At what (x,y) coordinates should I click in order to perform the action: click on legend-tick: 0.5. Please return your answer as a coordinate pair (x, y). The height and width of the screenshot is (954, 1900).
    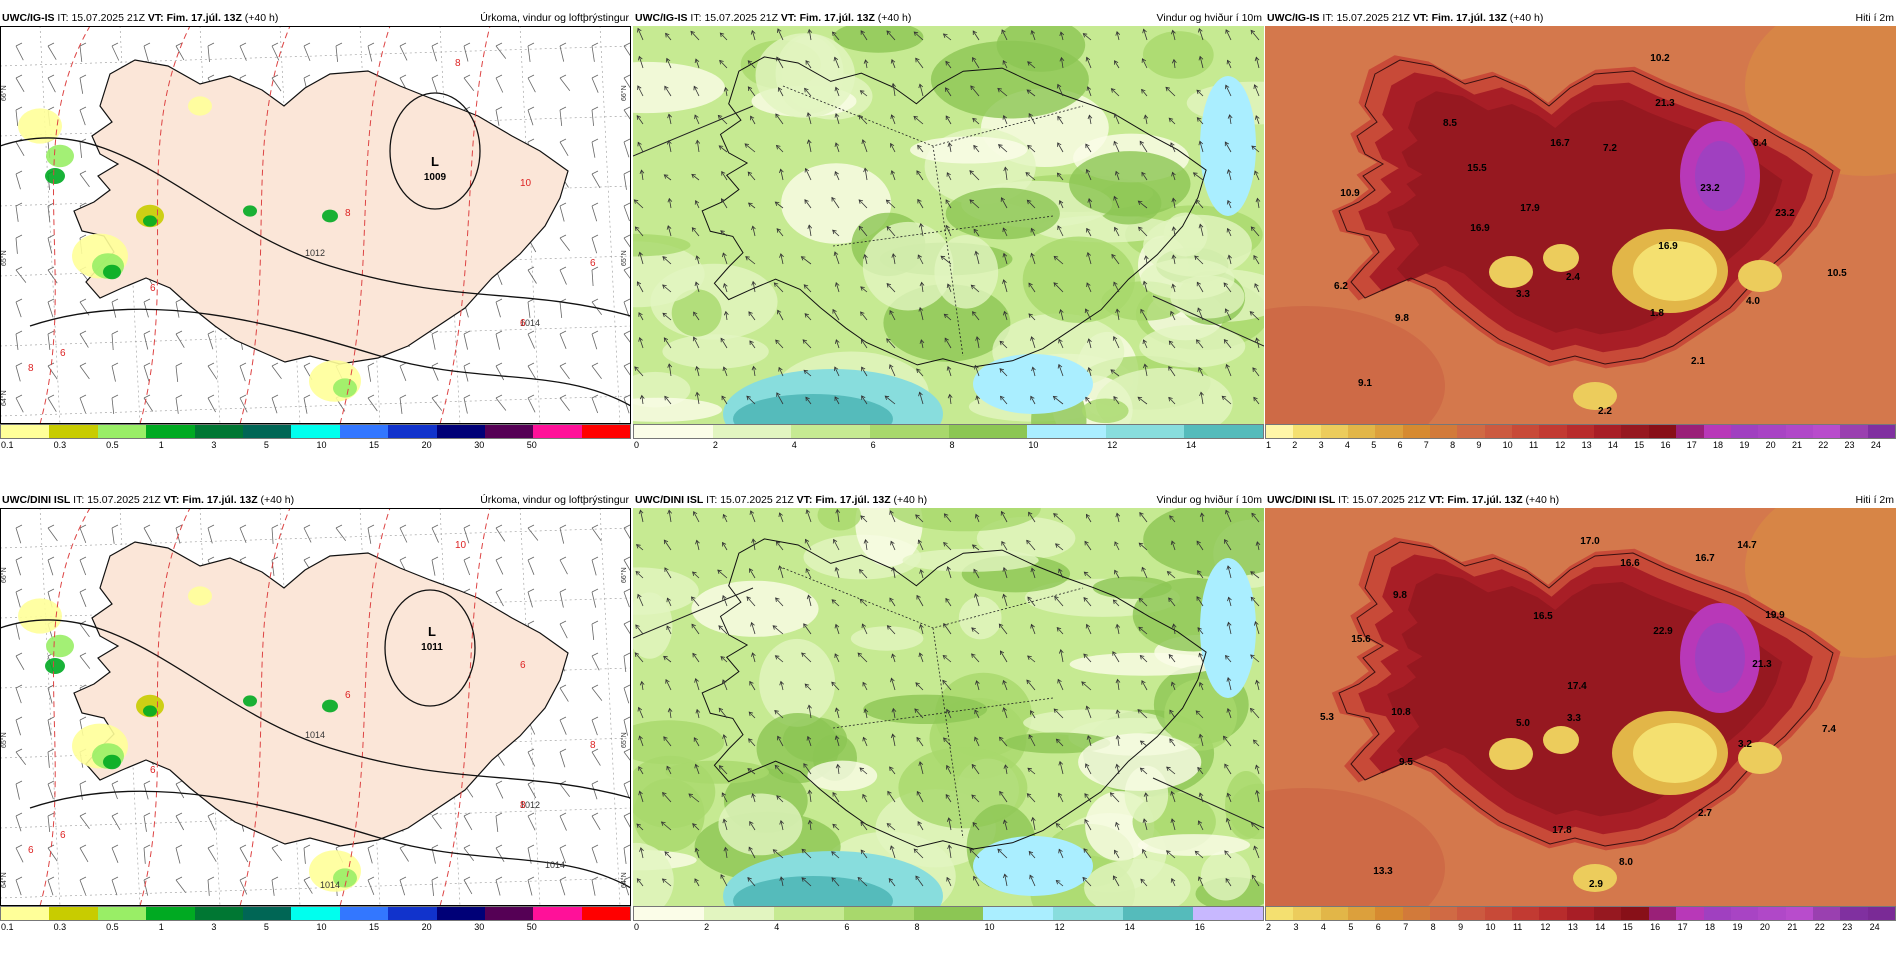
    Looking at the image, I should click on (112, 445).